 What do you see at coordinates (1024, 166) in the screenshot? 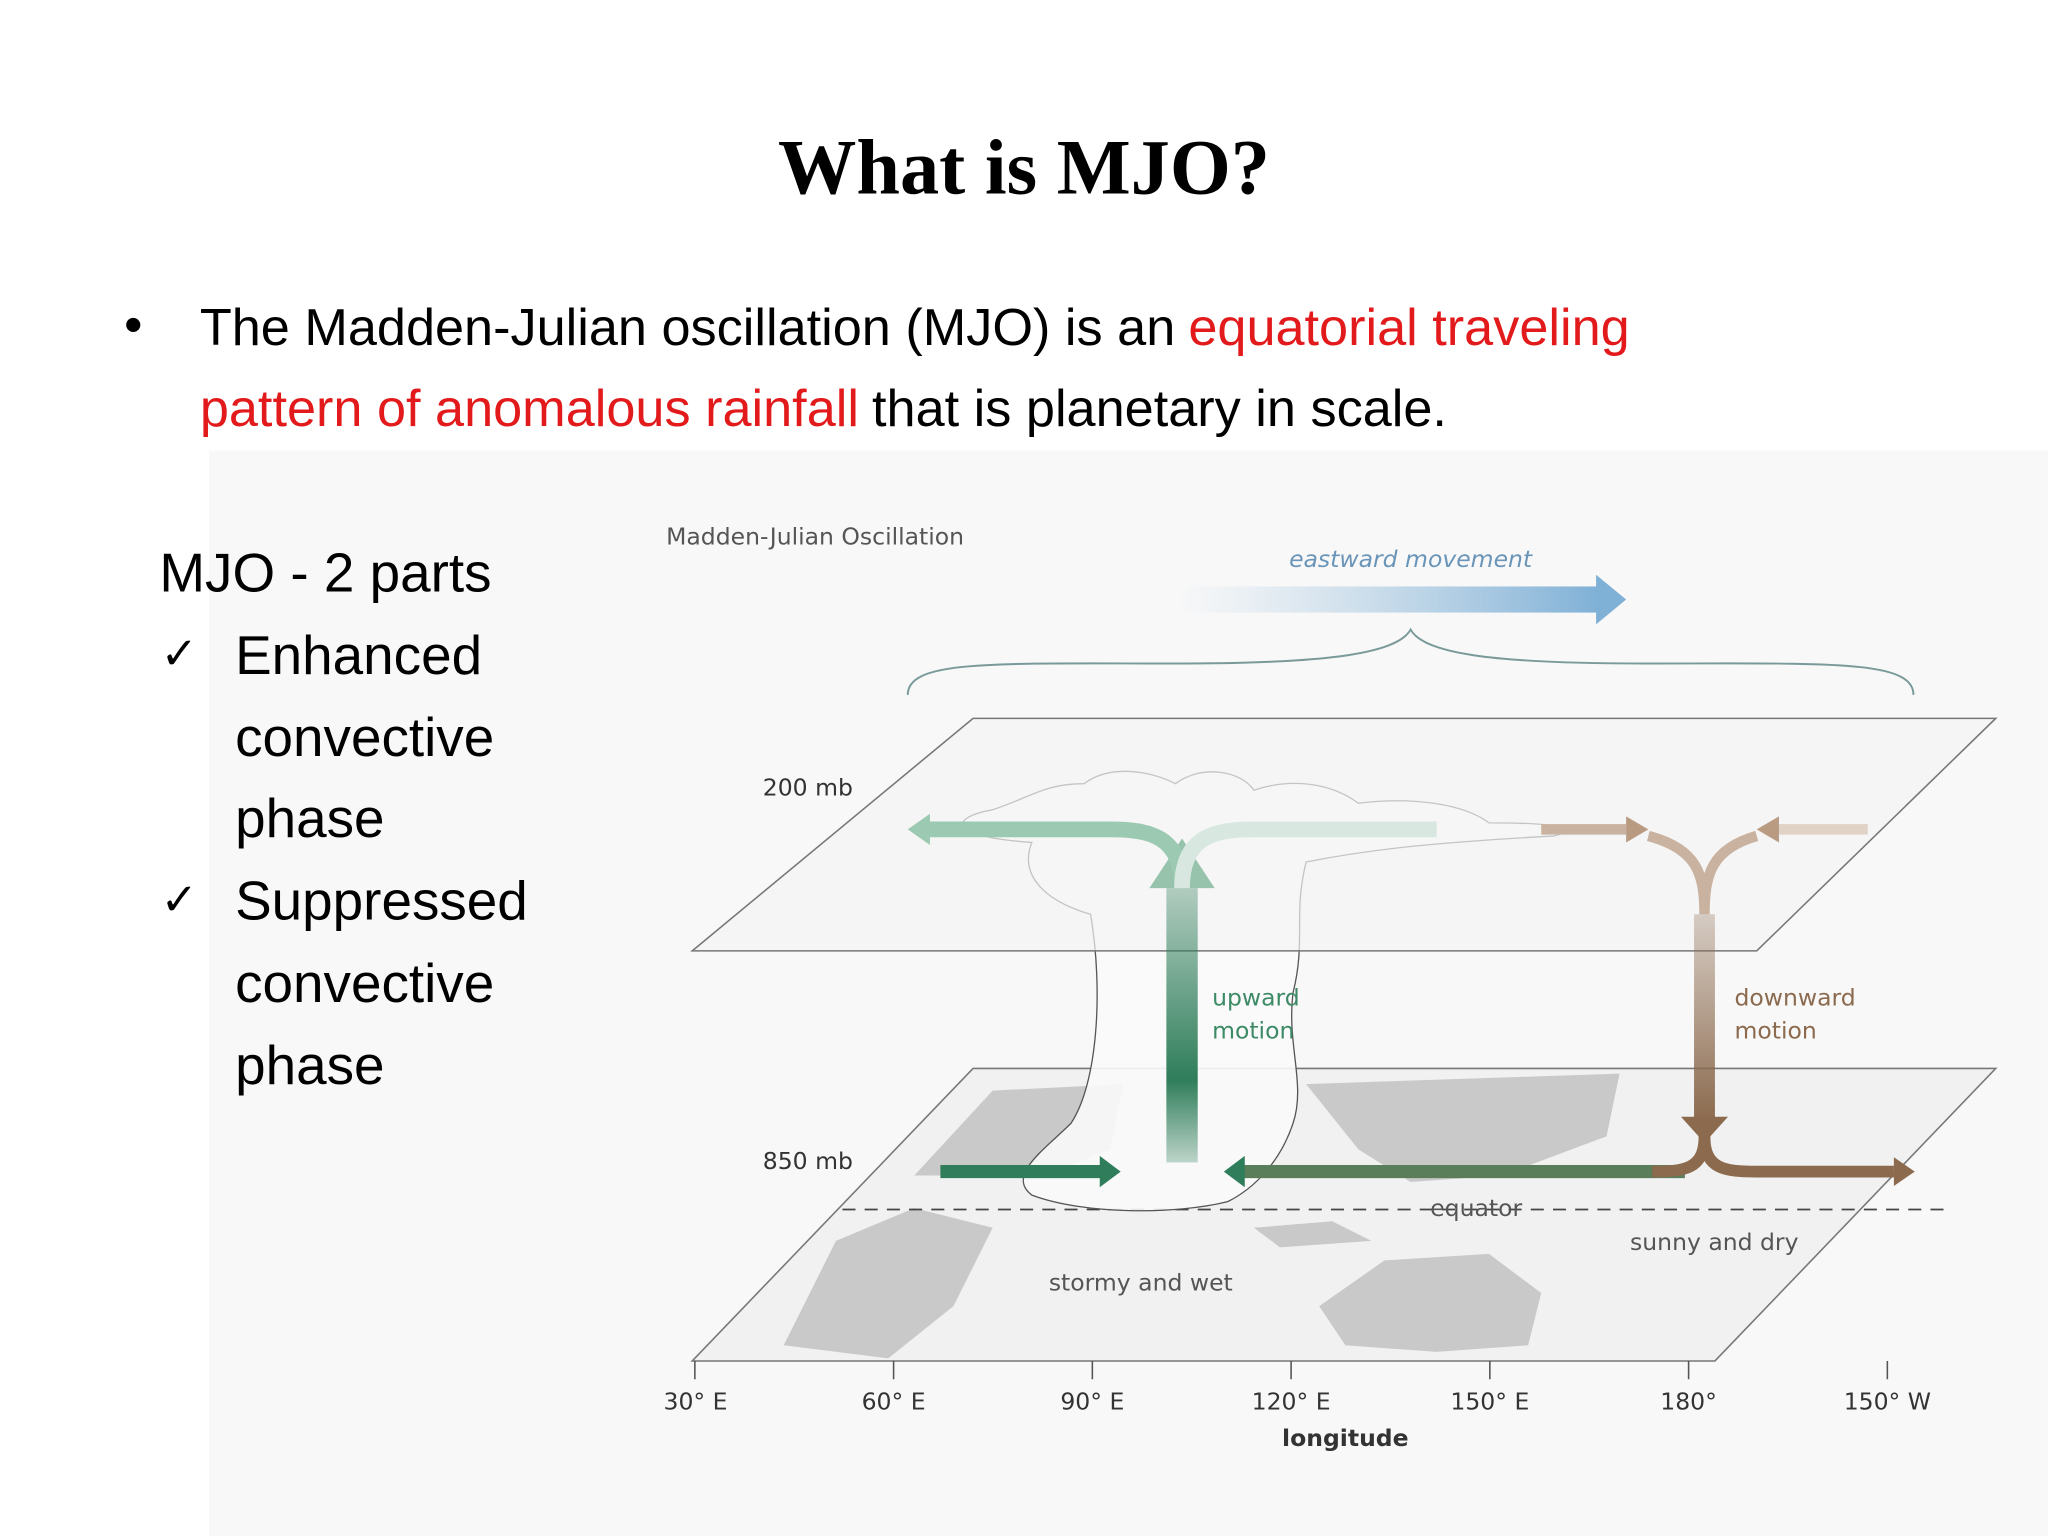
I see `slide-title: What is MJO?` at bounding box center [1024, 166].